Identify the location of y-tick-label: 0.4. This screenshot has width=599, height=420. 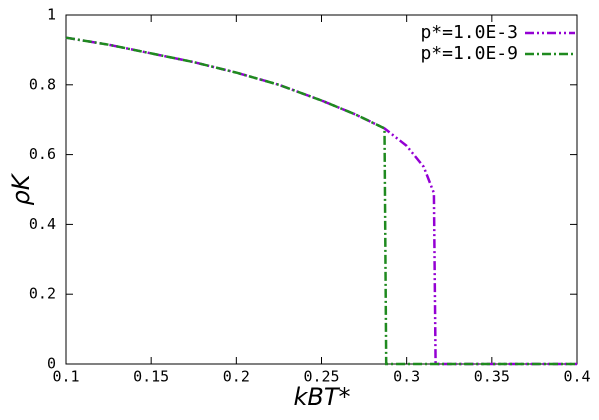
(42, 224).